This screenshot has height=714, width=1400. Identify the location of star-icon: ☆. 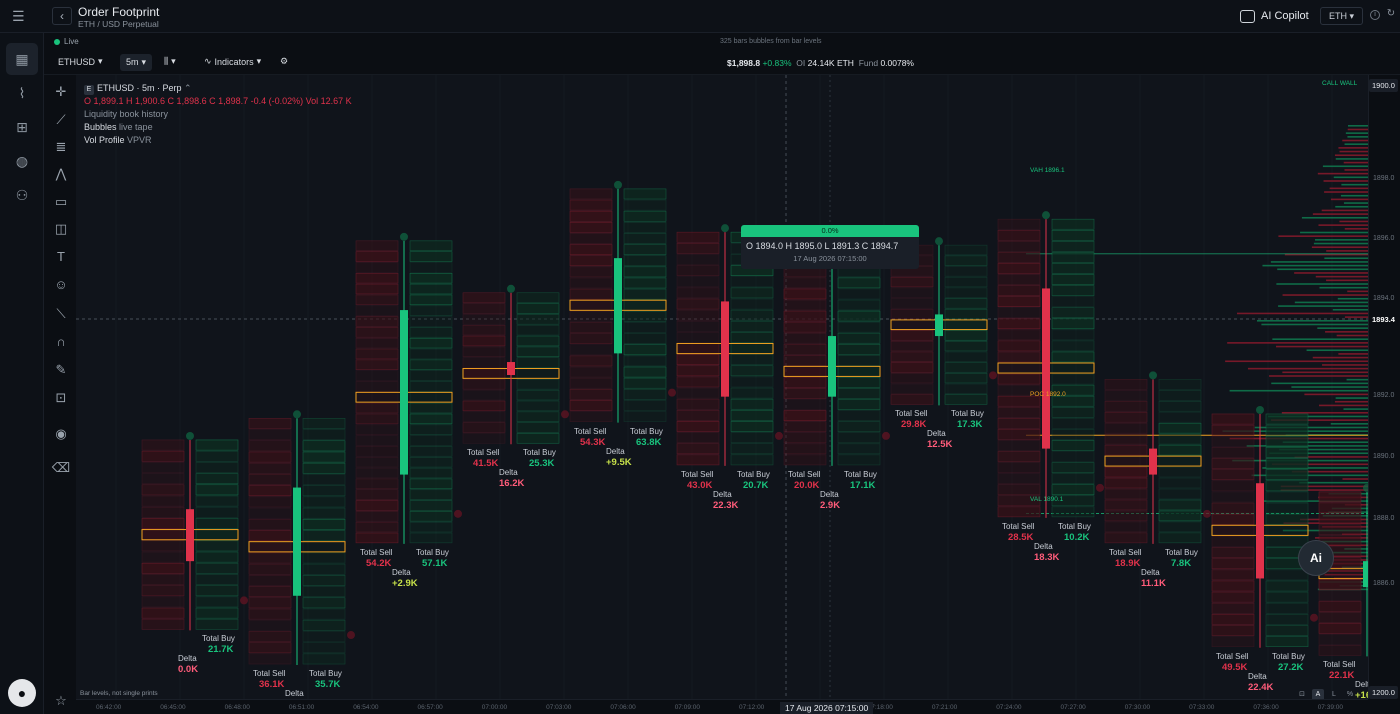
(61, 700).